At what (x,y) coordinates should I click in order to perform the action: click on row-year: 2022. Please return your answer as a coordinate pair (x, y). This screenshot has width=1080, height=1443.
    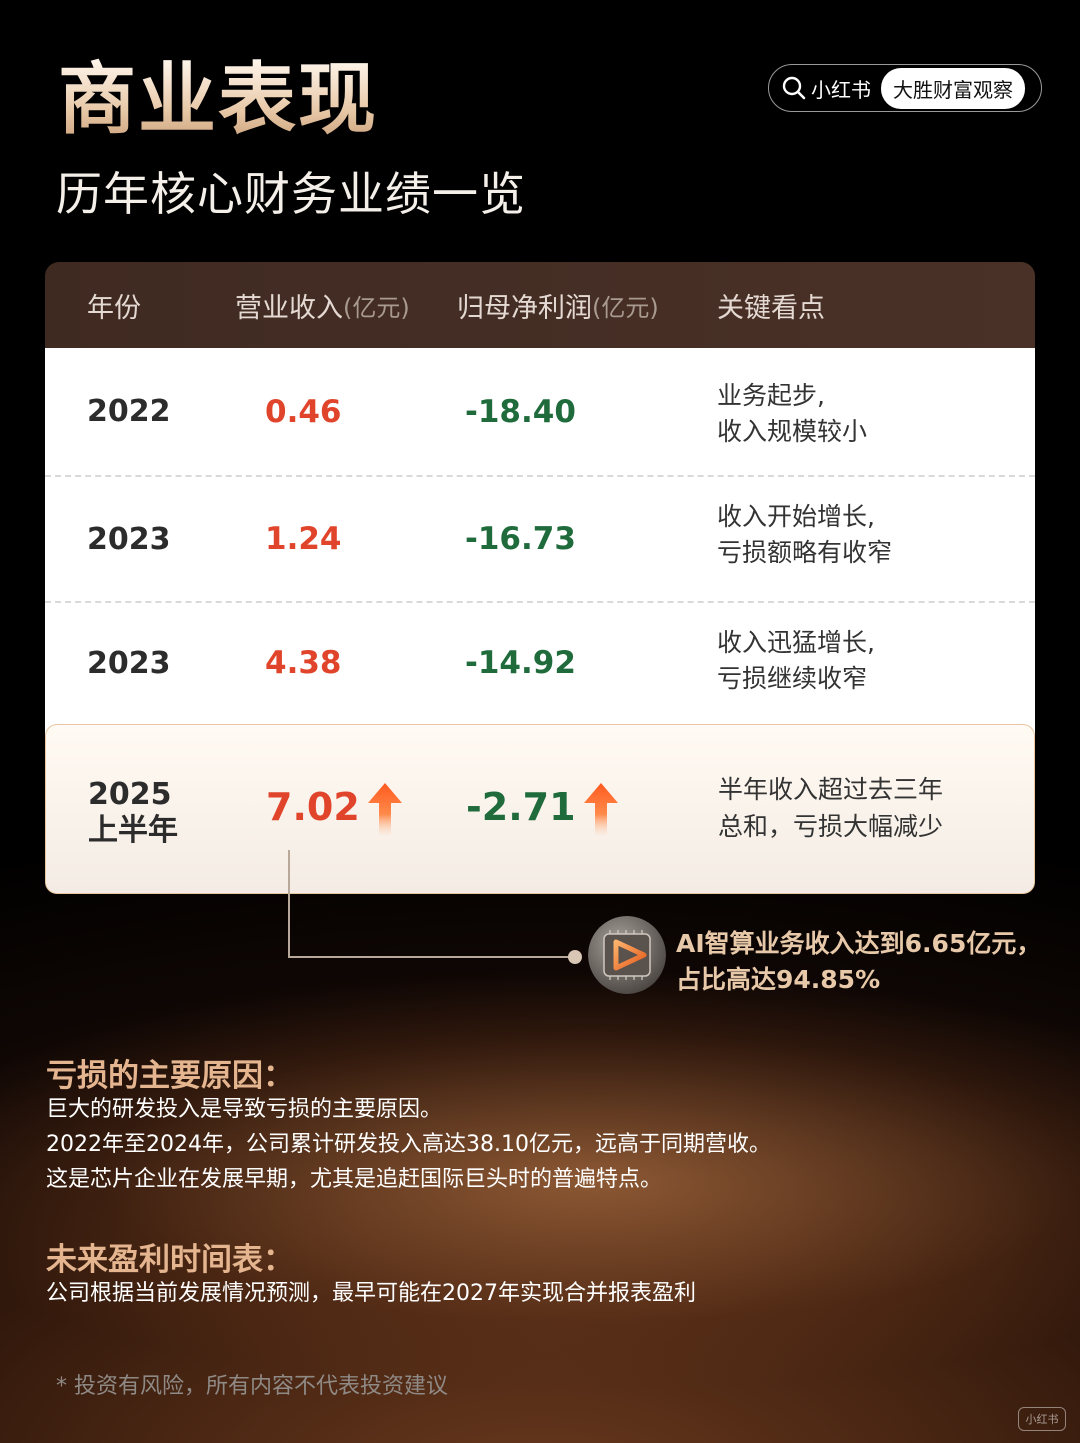
    Looking at the image, I should click on (129, 411).